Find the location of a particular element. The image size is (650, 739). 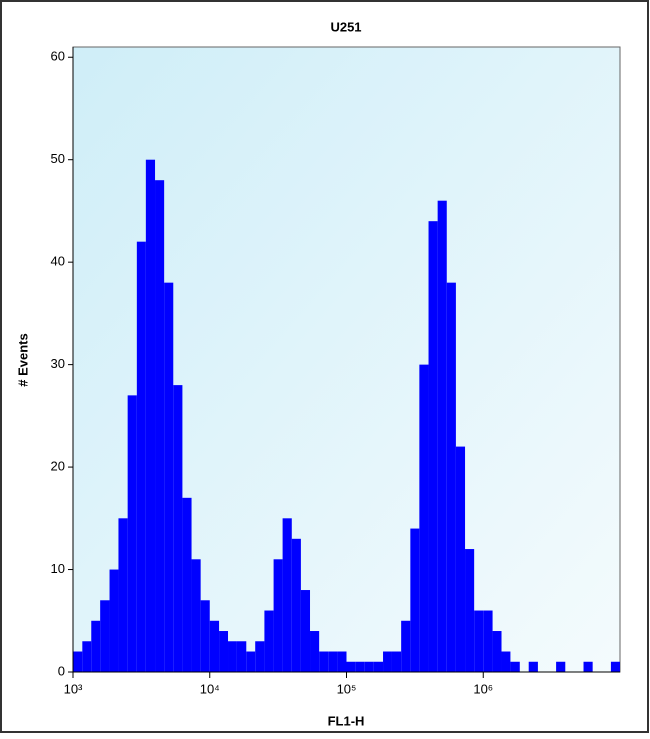

y-tick-label: 50 is located at coordinates (58, 158).